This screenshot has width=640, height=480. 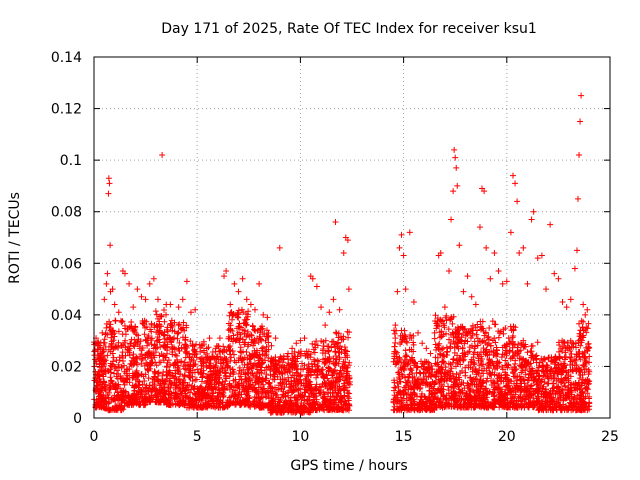 What do you see at coordinates (66, 367) in the screenshot?
I see `y-tick-label: 0.02` at bounding box center [66, 367].